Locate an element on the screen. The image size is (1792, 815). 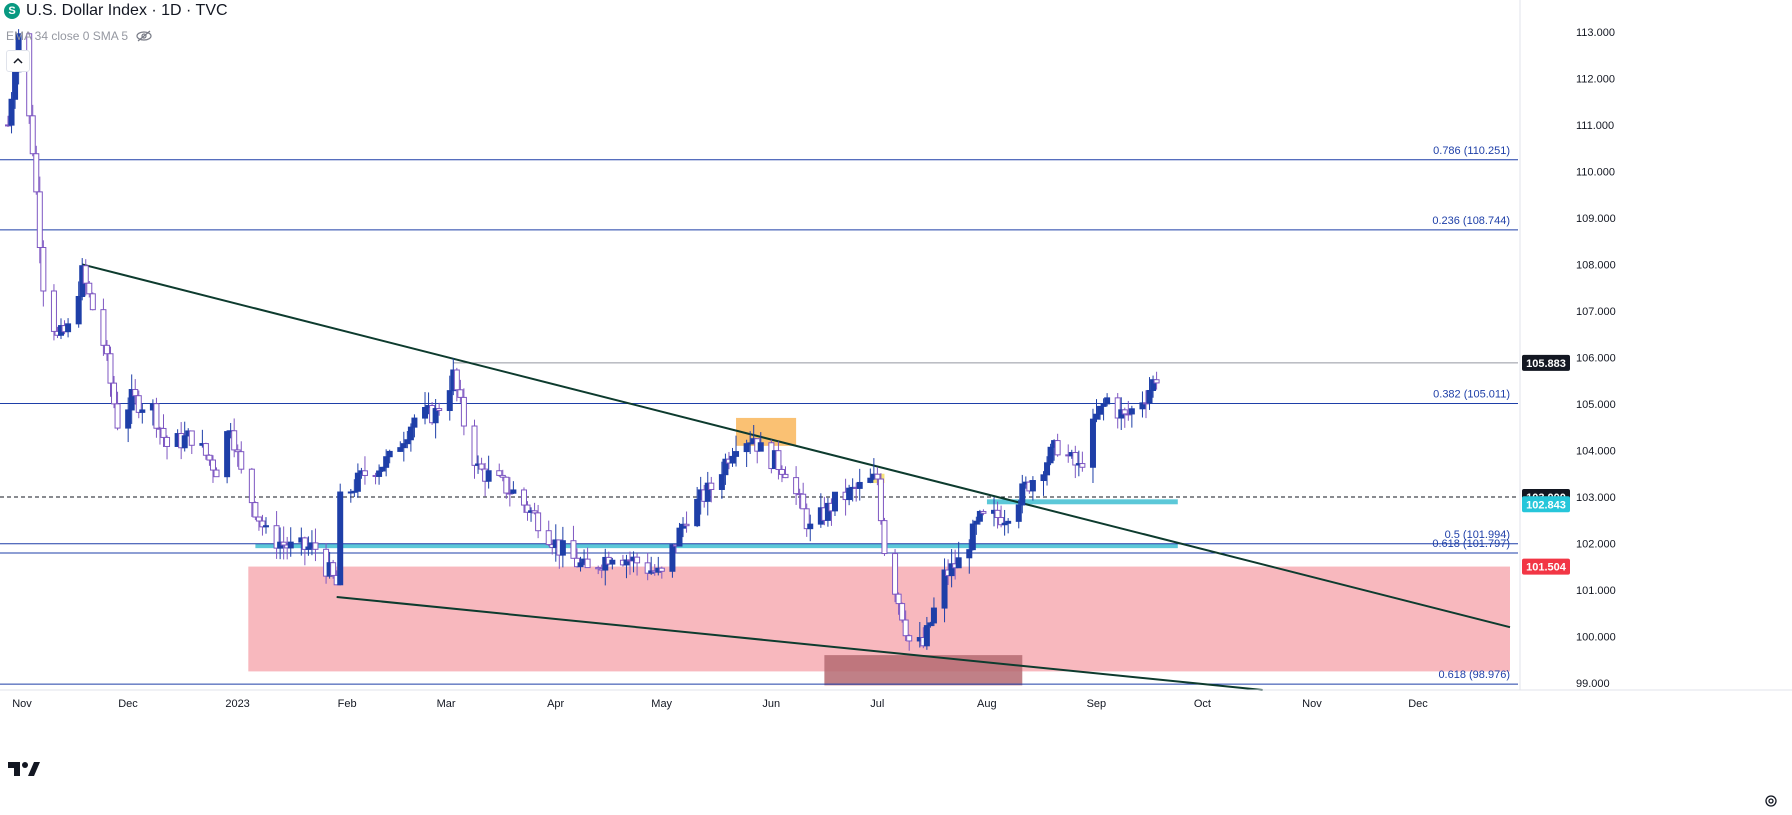
red-zone is located at coordinates (879, 619).